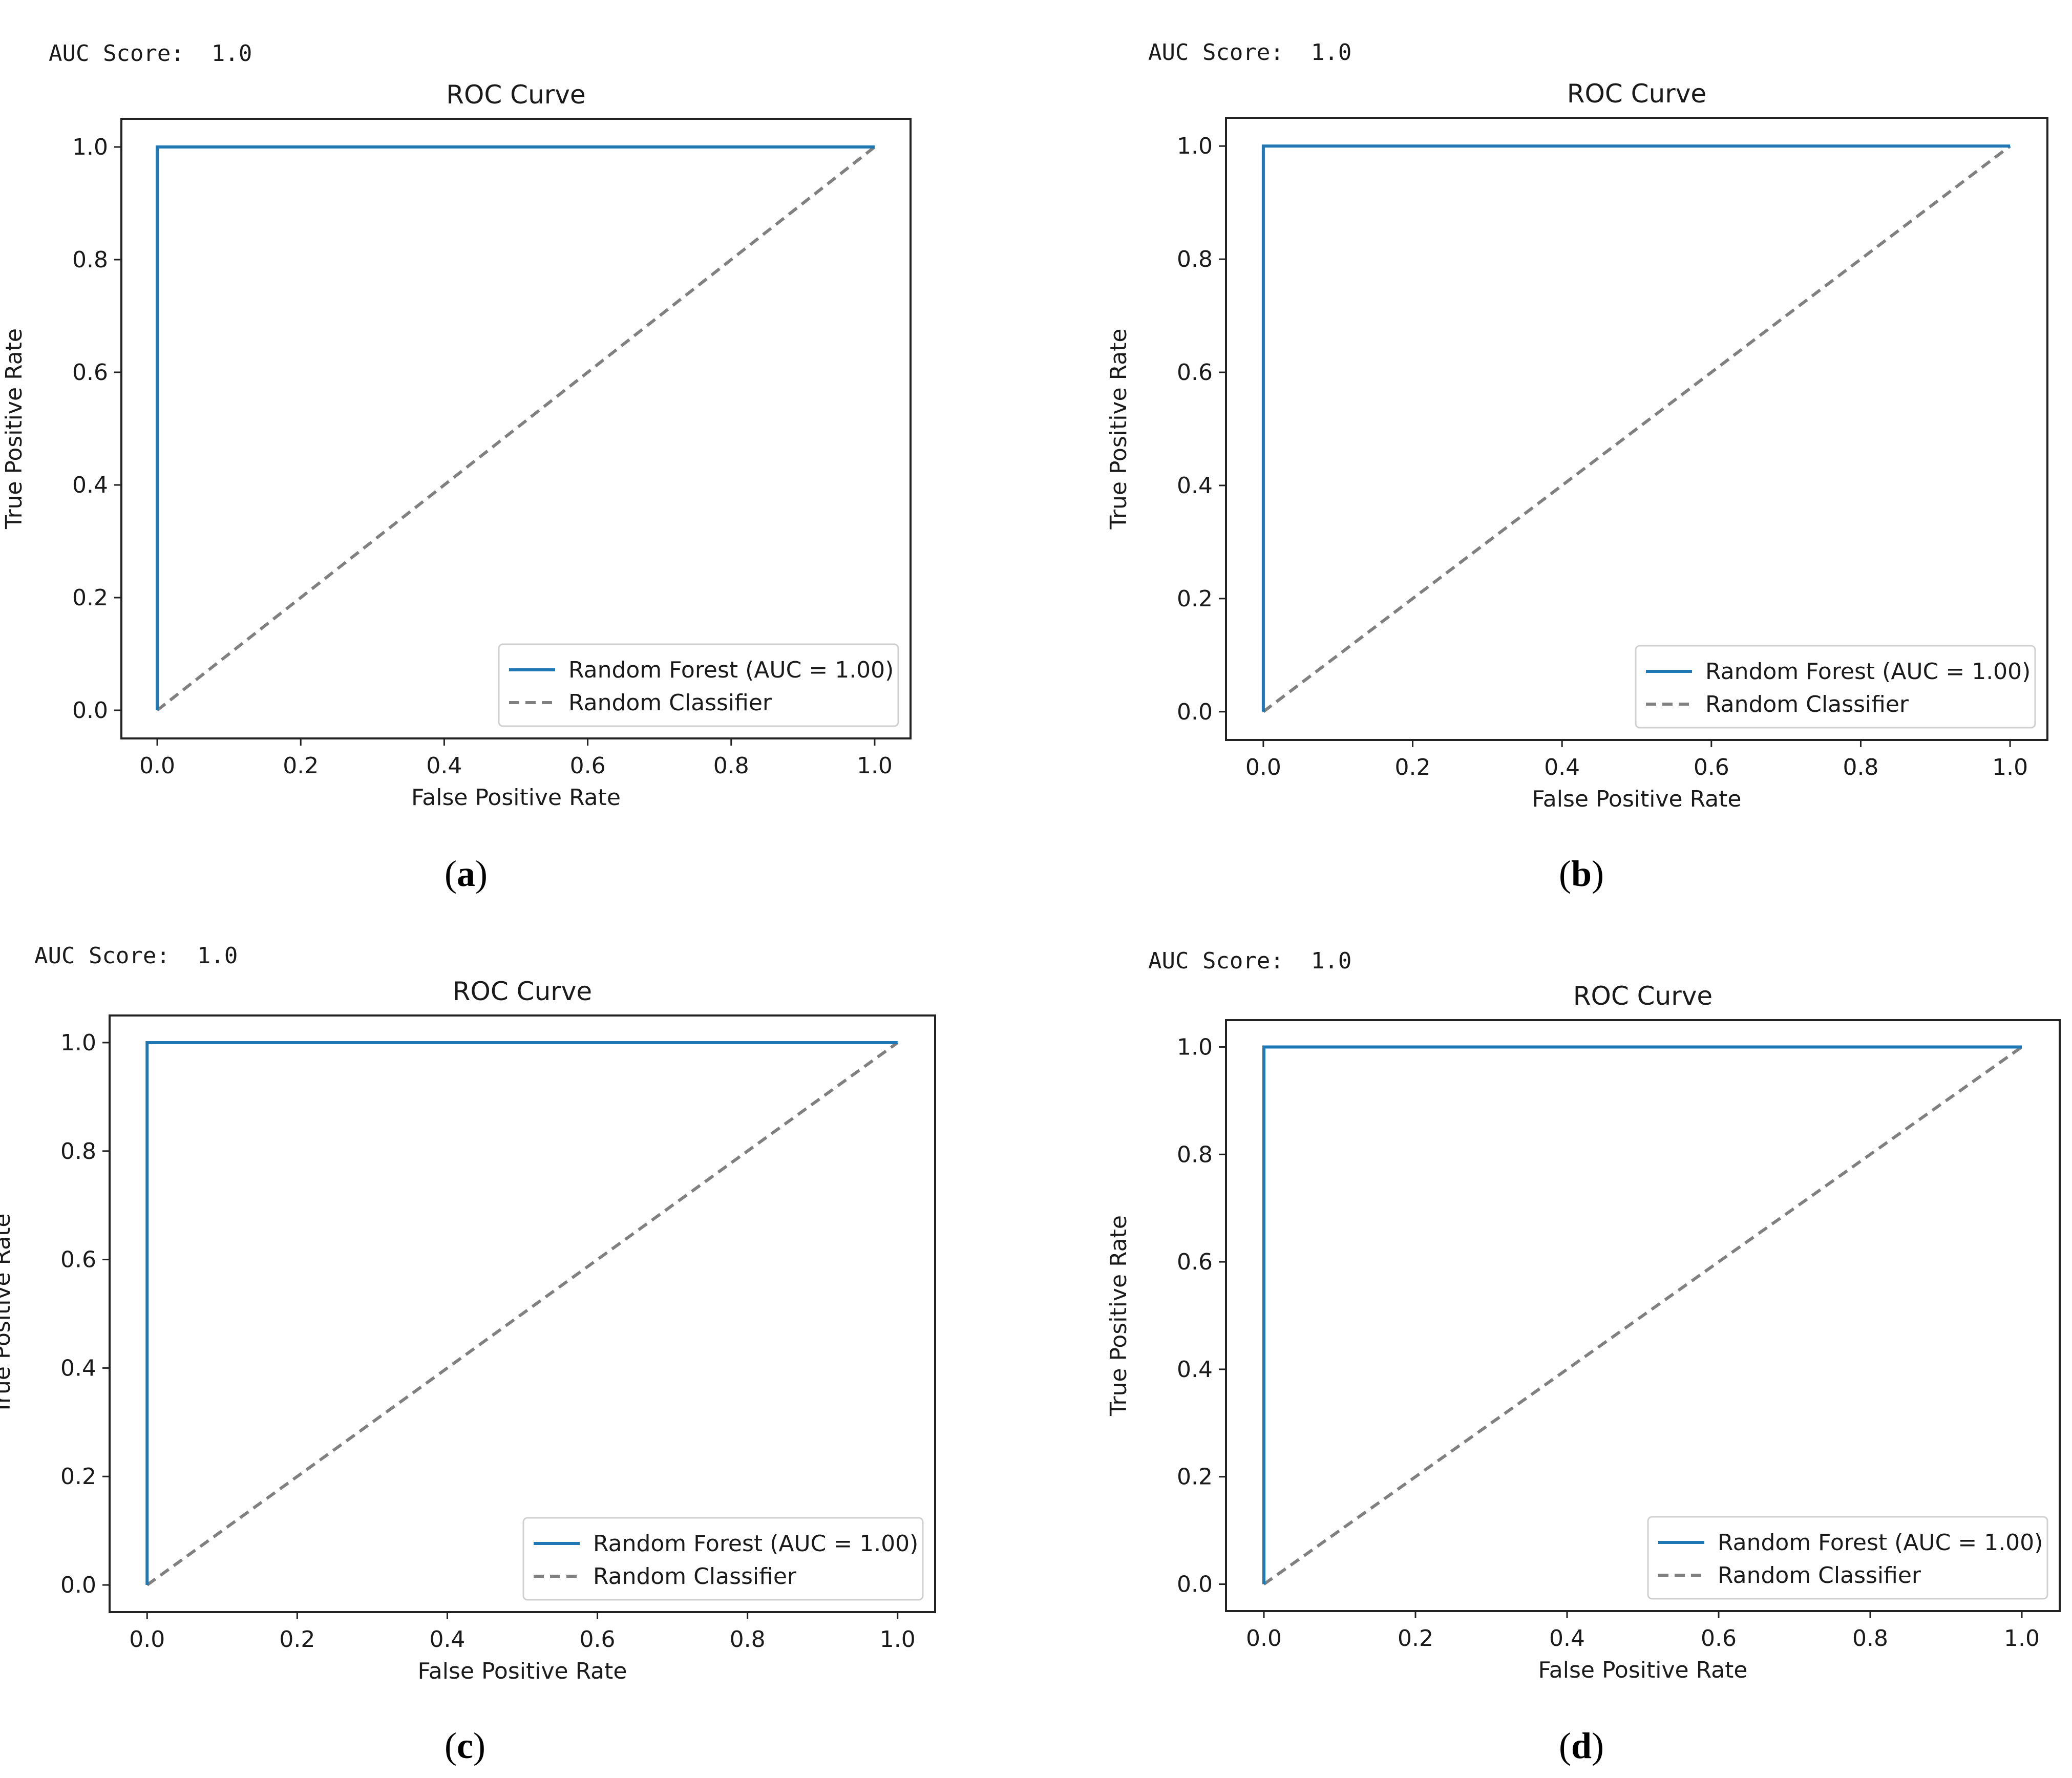 The width and height of the screenshot is (2072, 1778). I want to click on caption-letter: b, so click(1581, 873).